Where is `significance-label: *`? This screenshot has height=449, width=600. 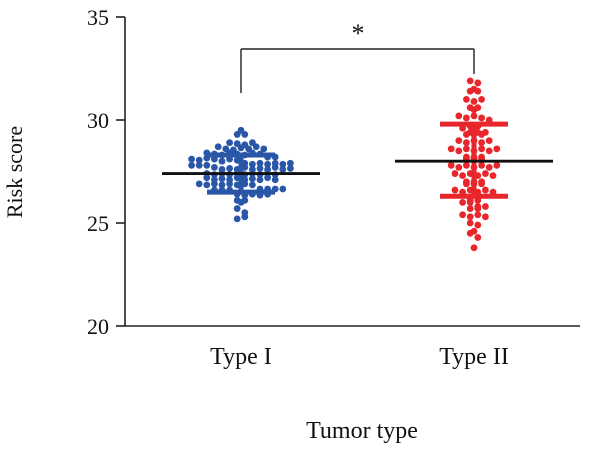 significance-label: * is located at coordinates (358, 33).